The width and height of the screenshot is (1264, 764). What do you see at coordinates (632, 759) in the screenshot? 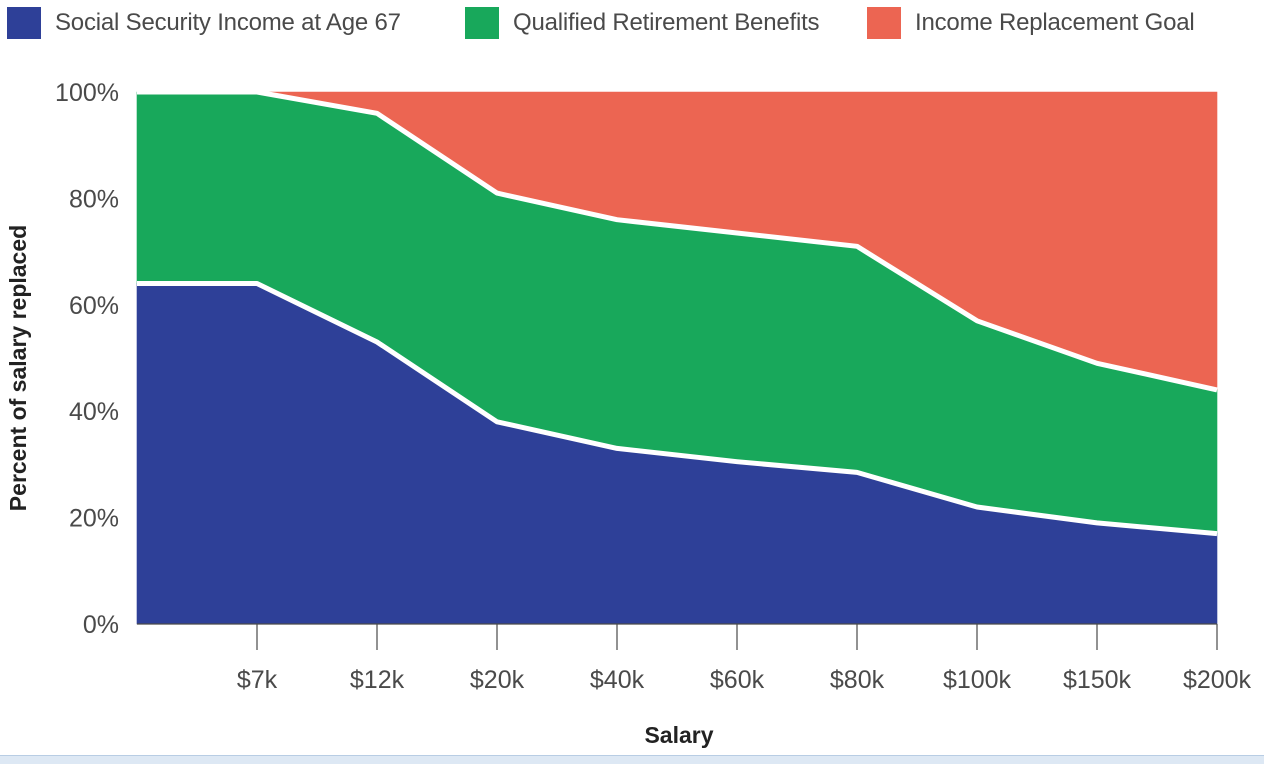
I see `bottom-band` at bounding box center [632, 759].